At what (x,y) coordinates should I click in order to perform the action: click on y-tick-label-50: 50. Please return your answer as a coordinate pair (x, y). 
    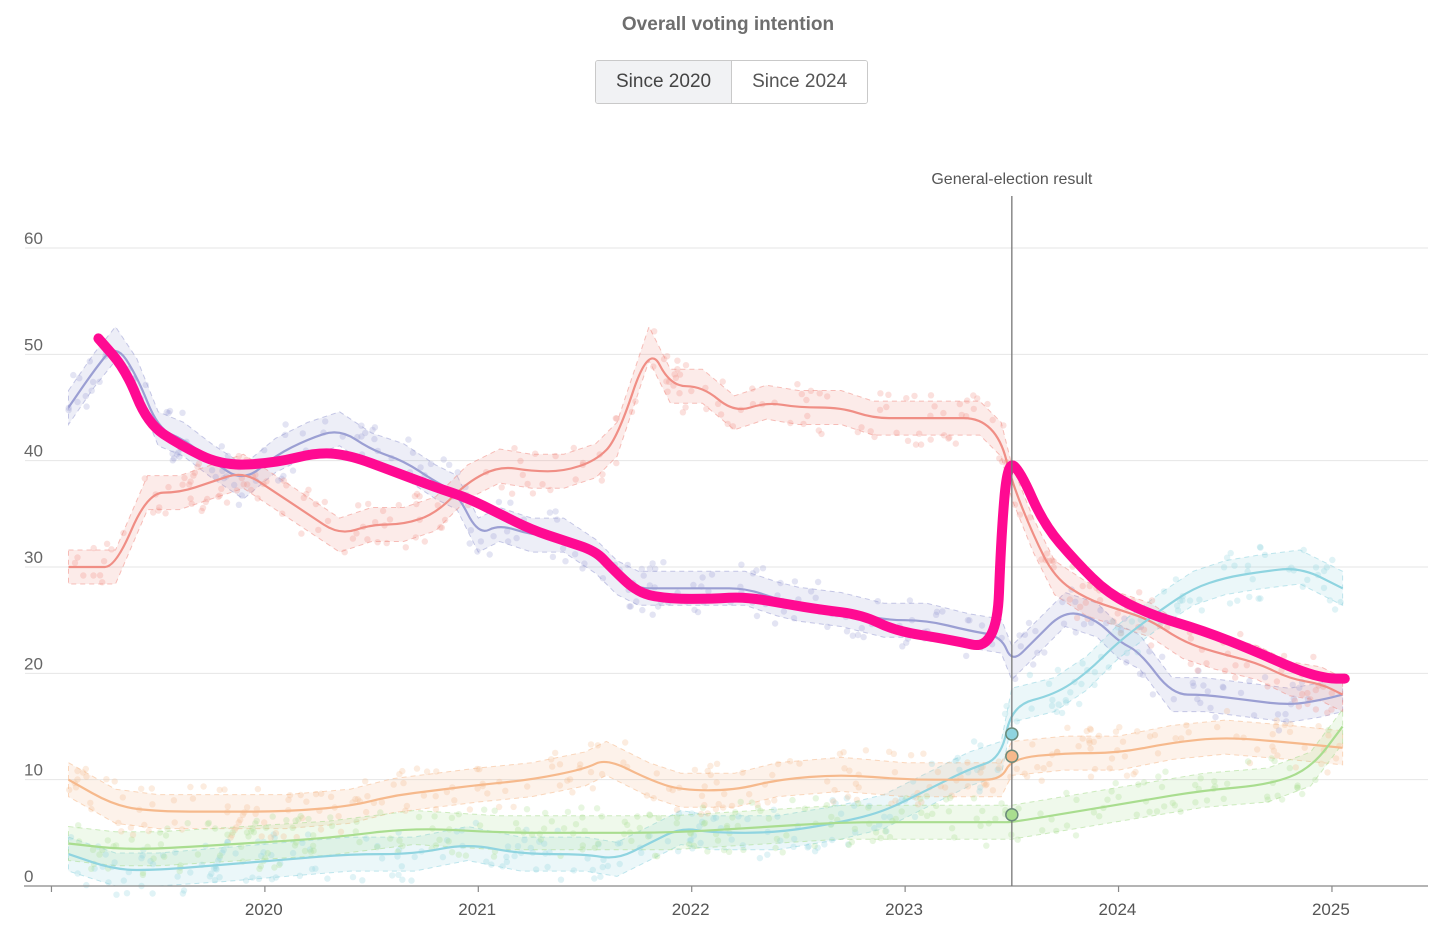
    Looking at the image, I should click on (33, 344).